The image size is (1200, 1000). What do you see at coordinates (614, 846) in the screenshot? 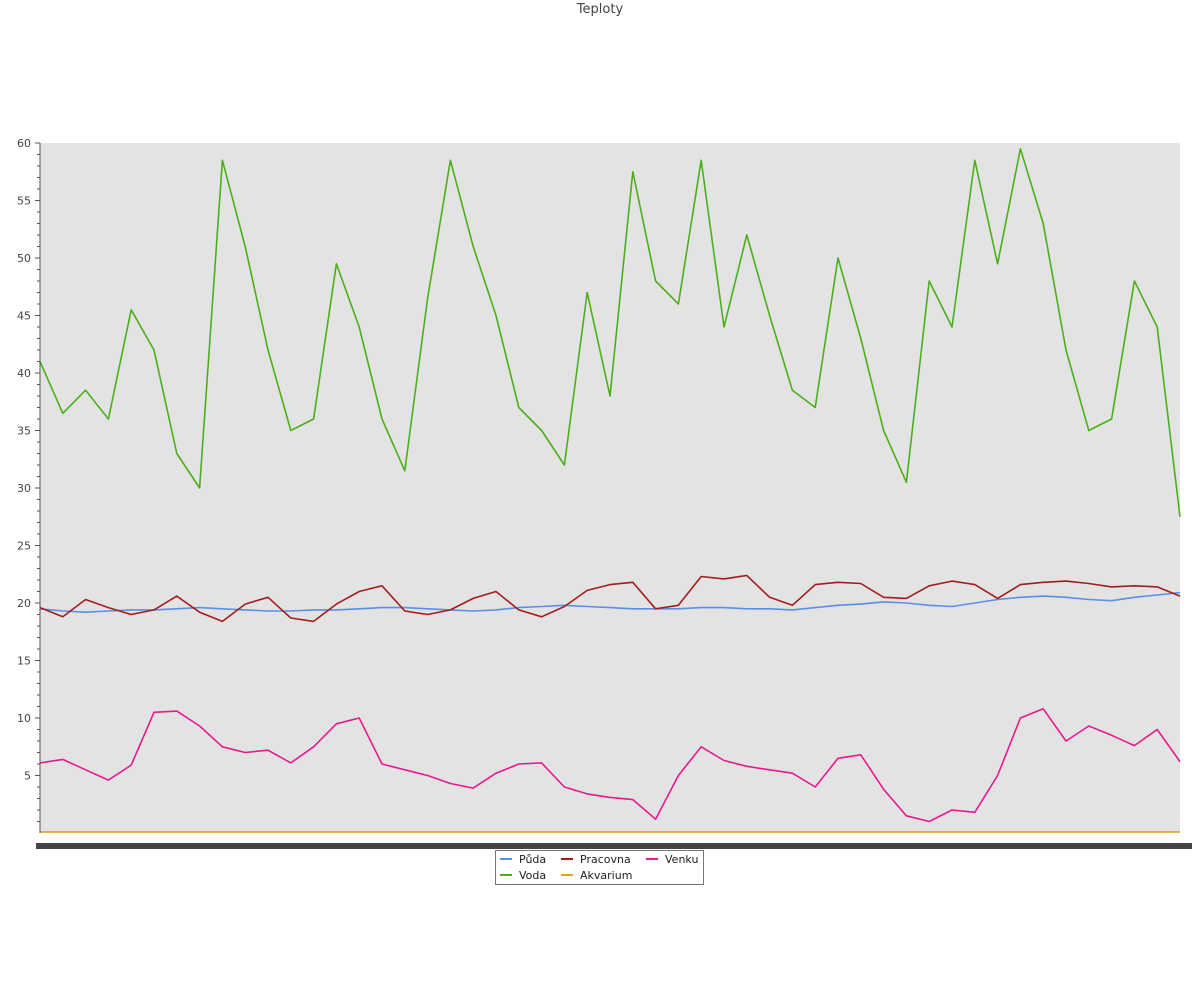
I see `x-axis-band` at bounding box center [614, 846].